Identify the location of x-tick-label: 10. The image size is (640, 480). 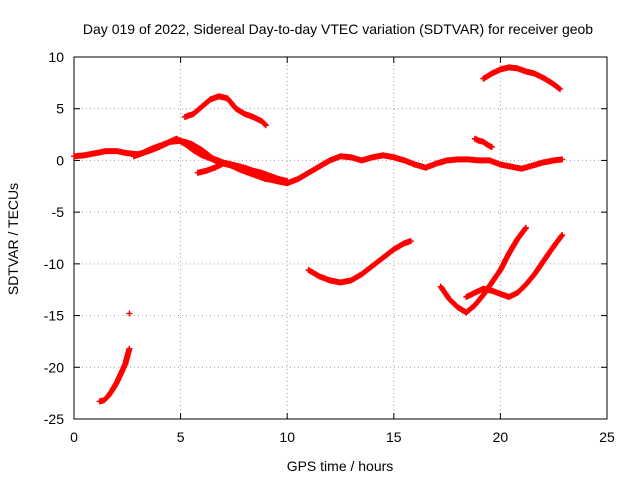
(287, 437).